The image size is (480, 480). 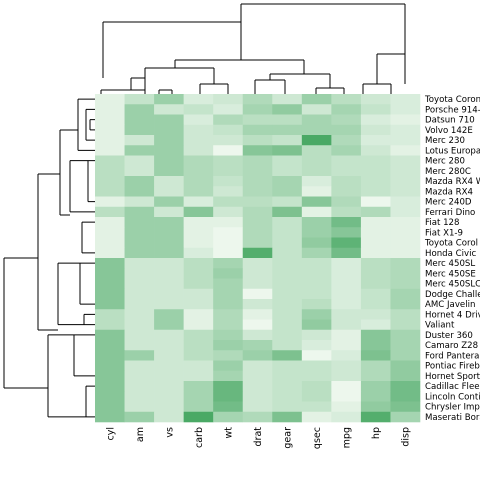 What do you see at coordinates (450, 264) in the screenshot?
I see `row-label: Merc 450SL` at bounding box center [450, 264].